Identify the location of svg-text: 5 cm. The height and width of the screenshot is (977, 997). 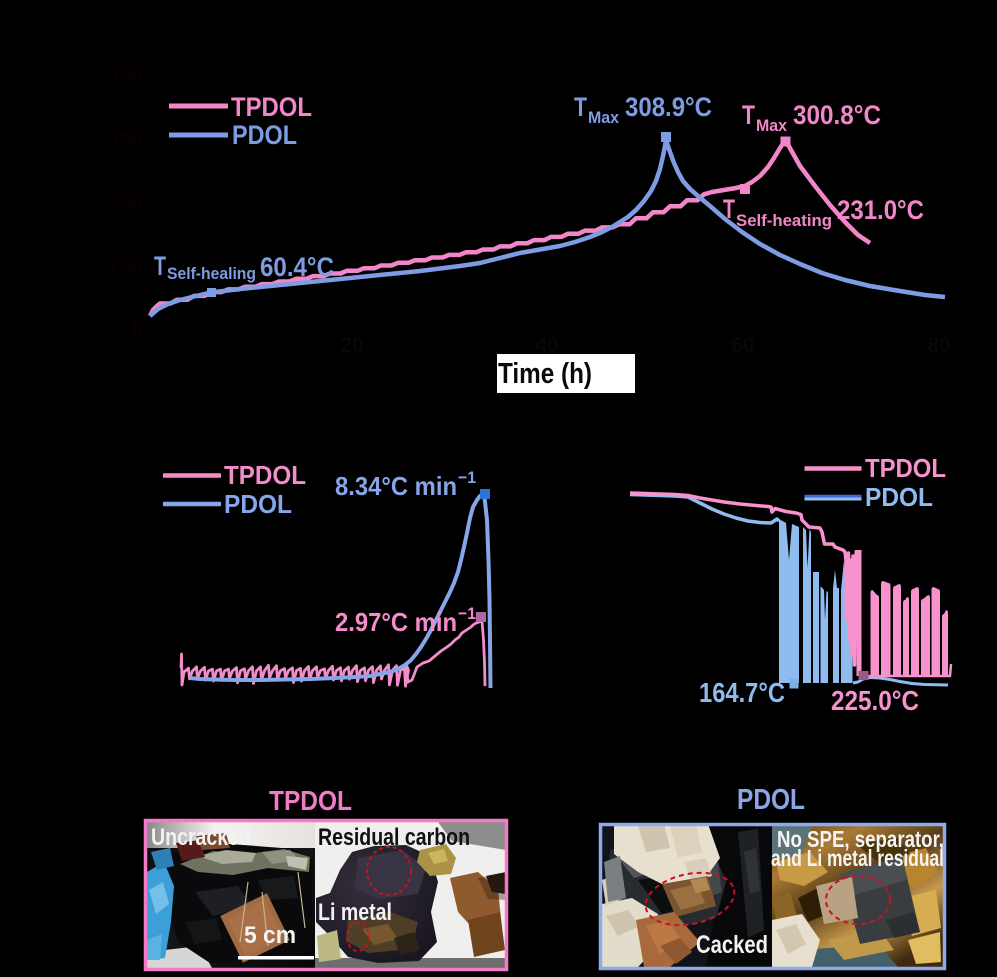
(270, 935).